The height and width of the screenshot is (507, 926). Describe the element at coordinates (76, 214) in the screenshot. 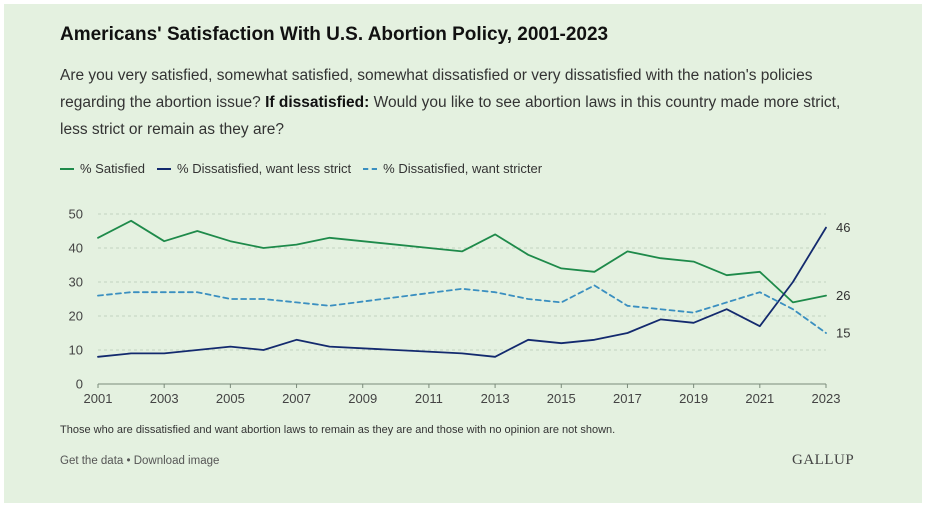

I see `y-tick-label: 50` at that location.